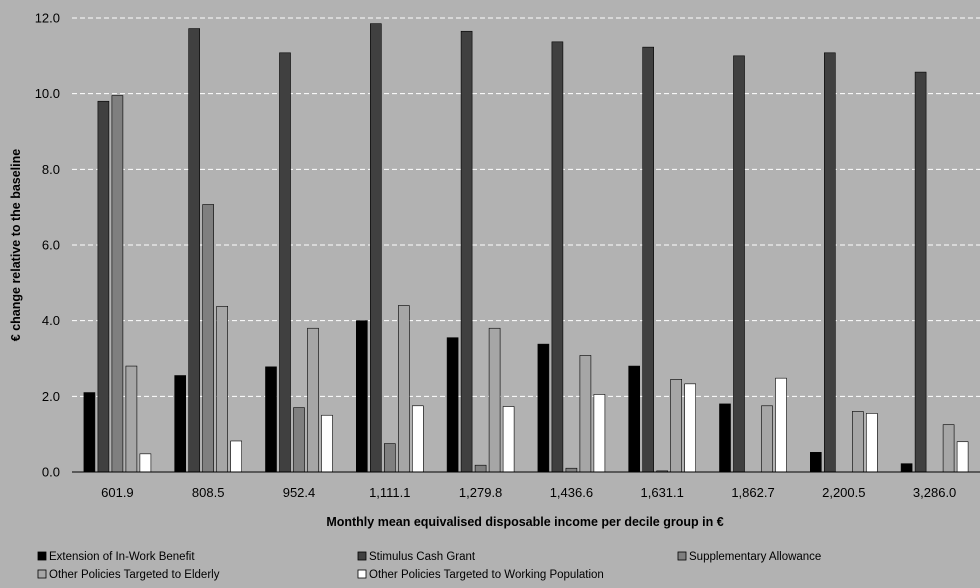  I want to click on y-axis: 0.0 2.0 4.0 6.0 8.0 10.0 12.0, so click(47, 245).